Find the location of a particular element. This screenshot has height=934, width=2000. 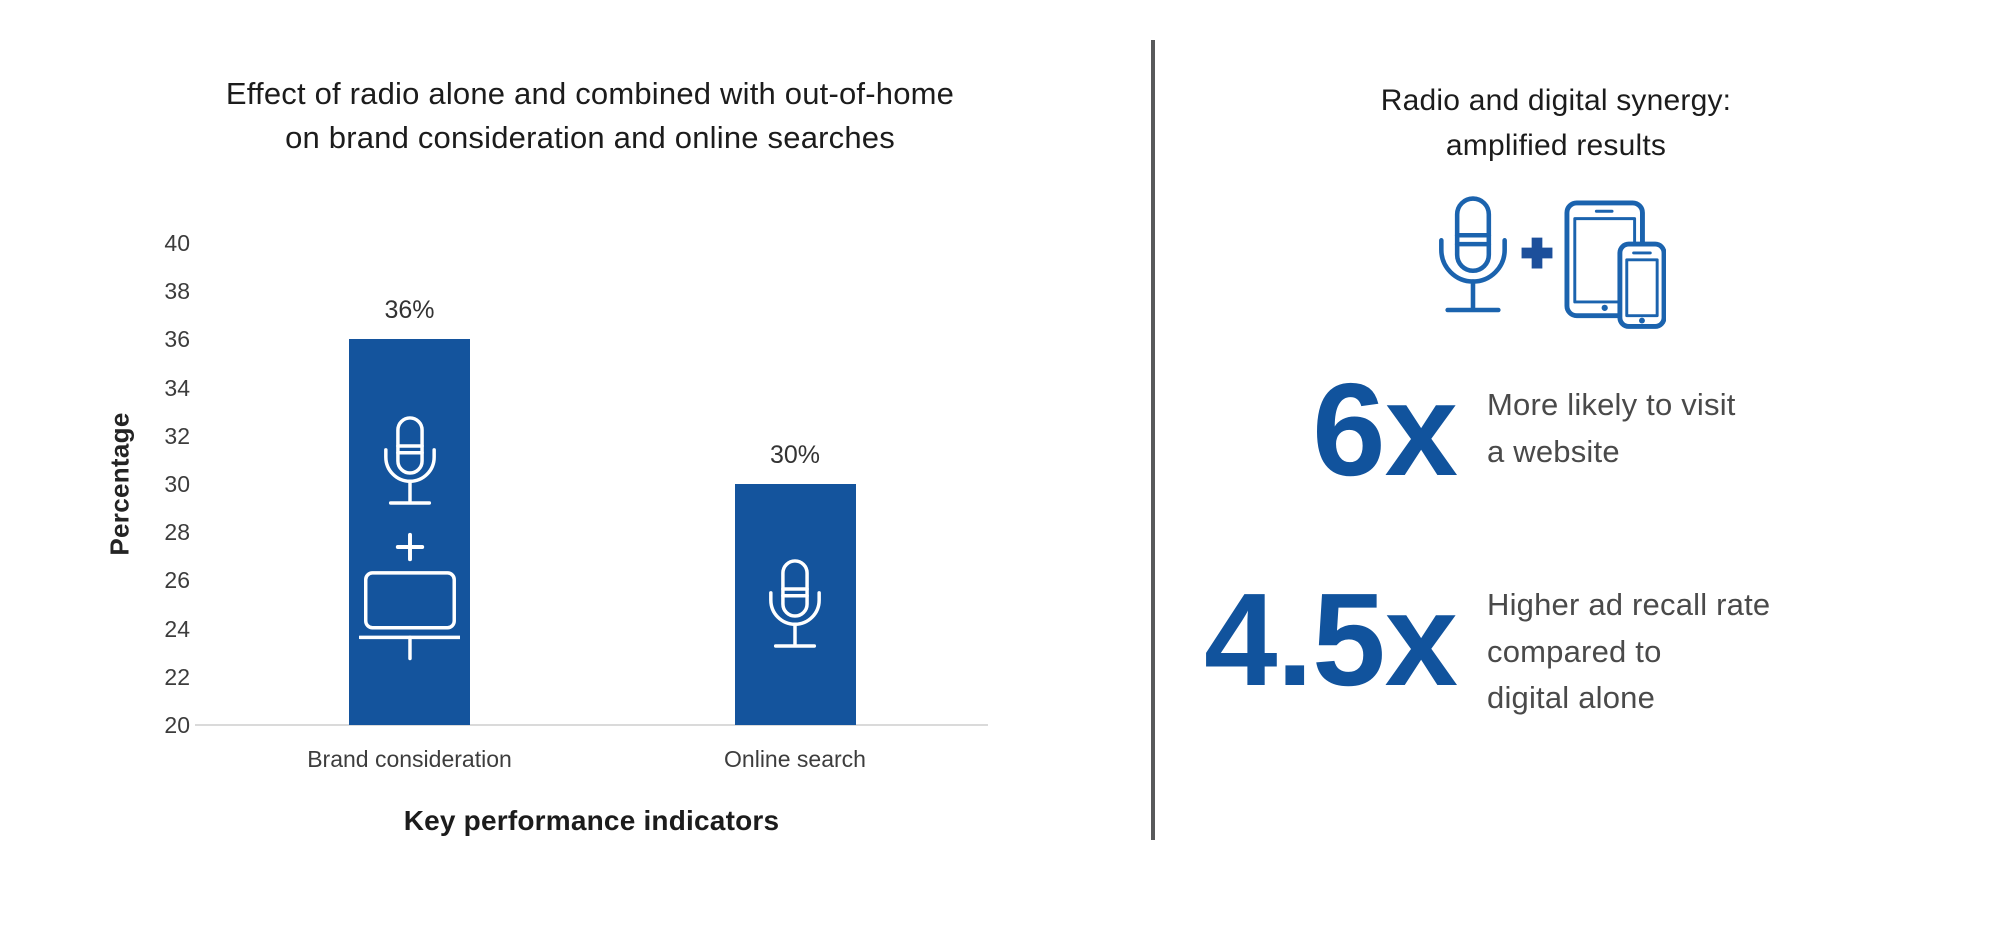

stat-multiplier: 4.5x is located at coordinates (1331, 639).